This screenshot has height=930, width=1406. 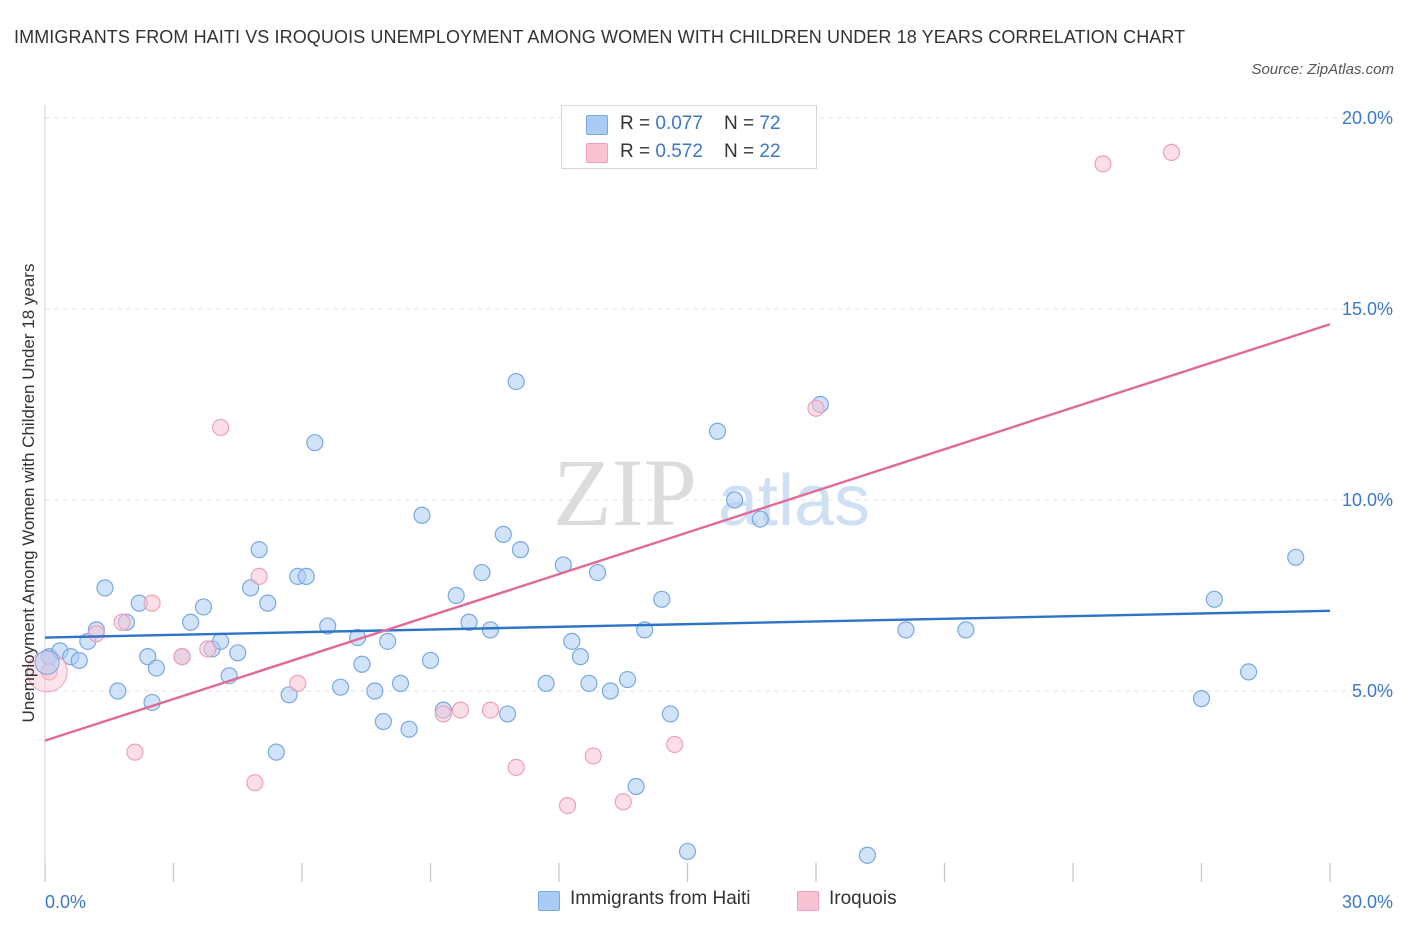 I want to click on source-label: Source: ZipAtlas.com, so click(x=1322, y=69).